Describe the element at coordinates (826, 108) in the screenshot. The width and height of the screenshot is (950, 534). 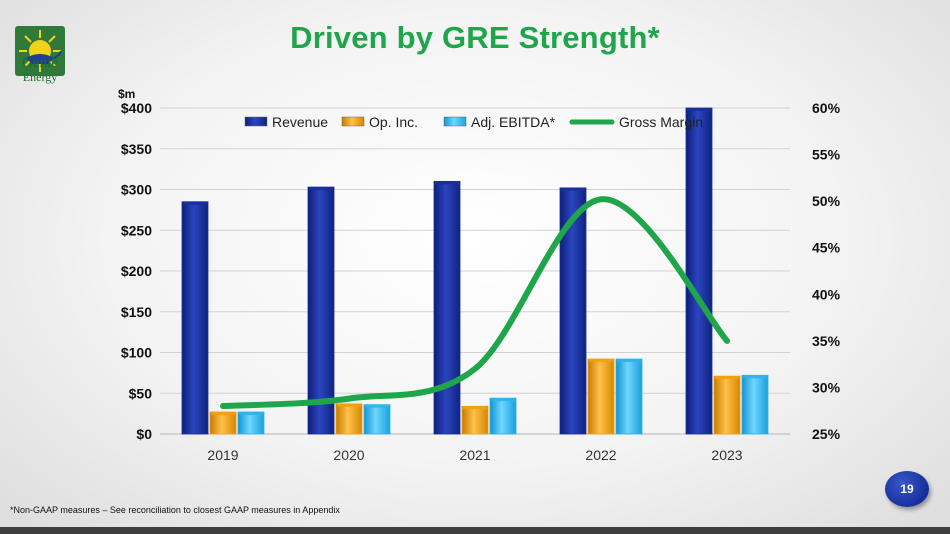
I see `y2-tick-label: 60%` at that location.